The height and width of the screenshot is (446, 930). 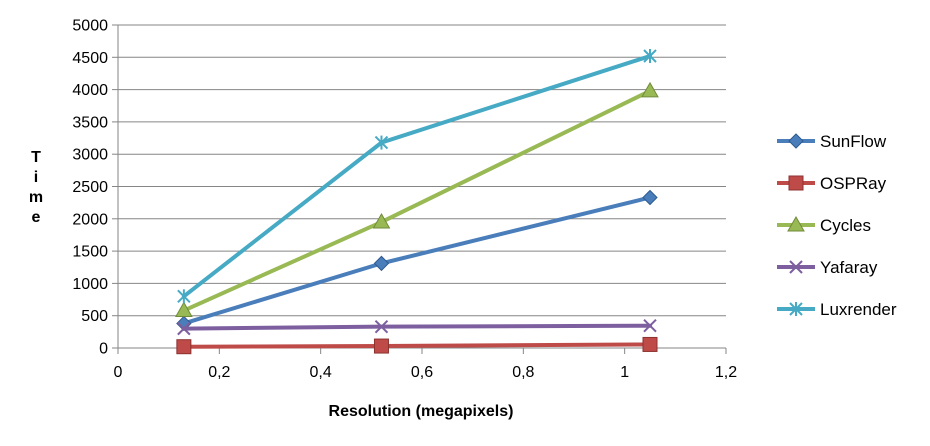 What do you see at coordinates (523, 372) in the screenshot?
I see `x-tick-label: 0,8` at bounding box center [523, 372].